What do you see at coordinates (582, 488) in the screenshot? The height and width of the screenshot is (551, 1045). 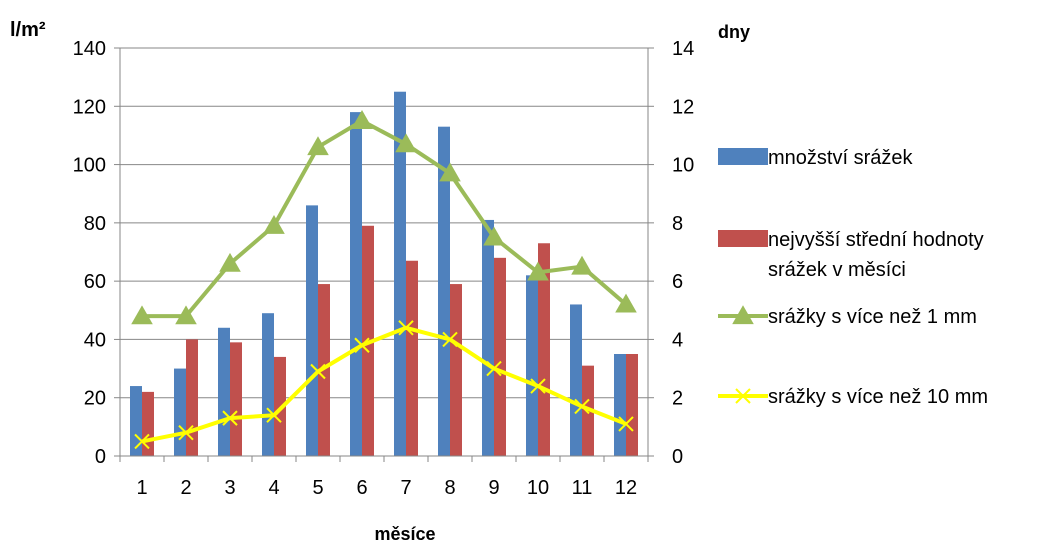 I see `x-tick-label: 11` at bounding box center [582, 488].